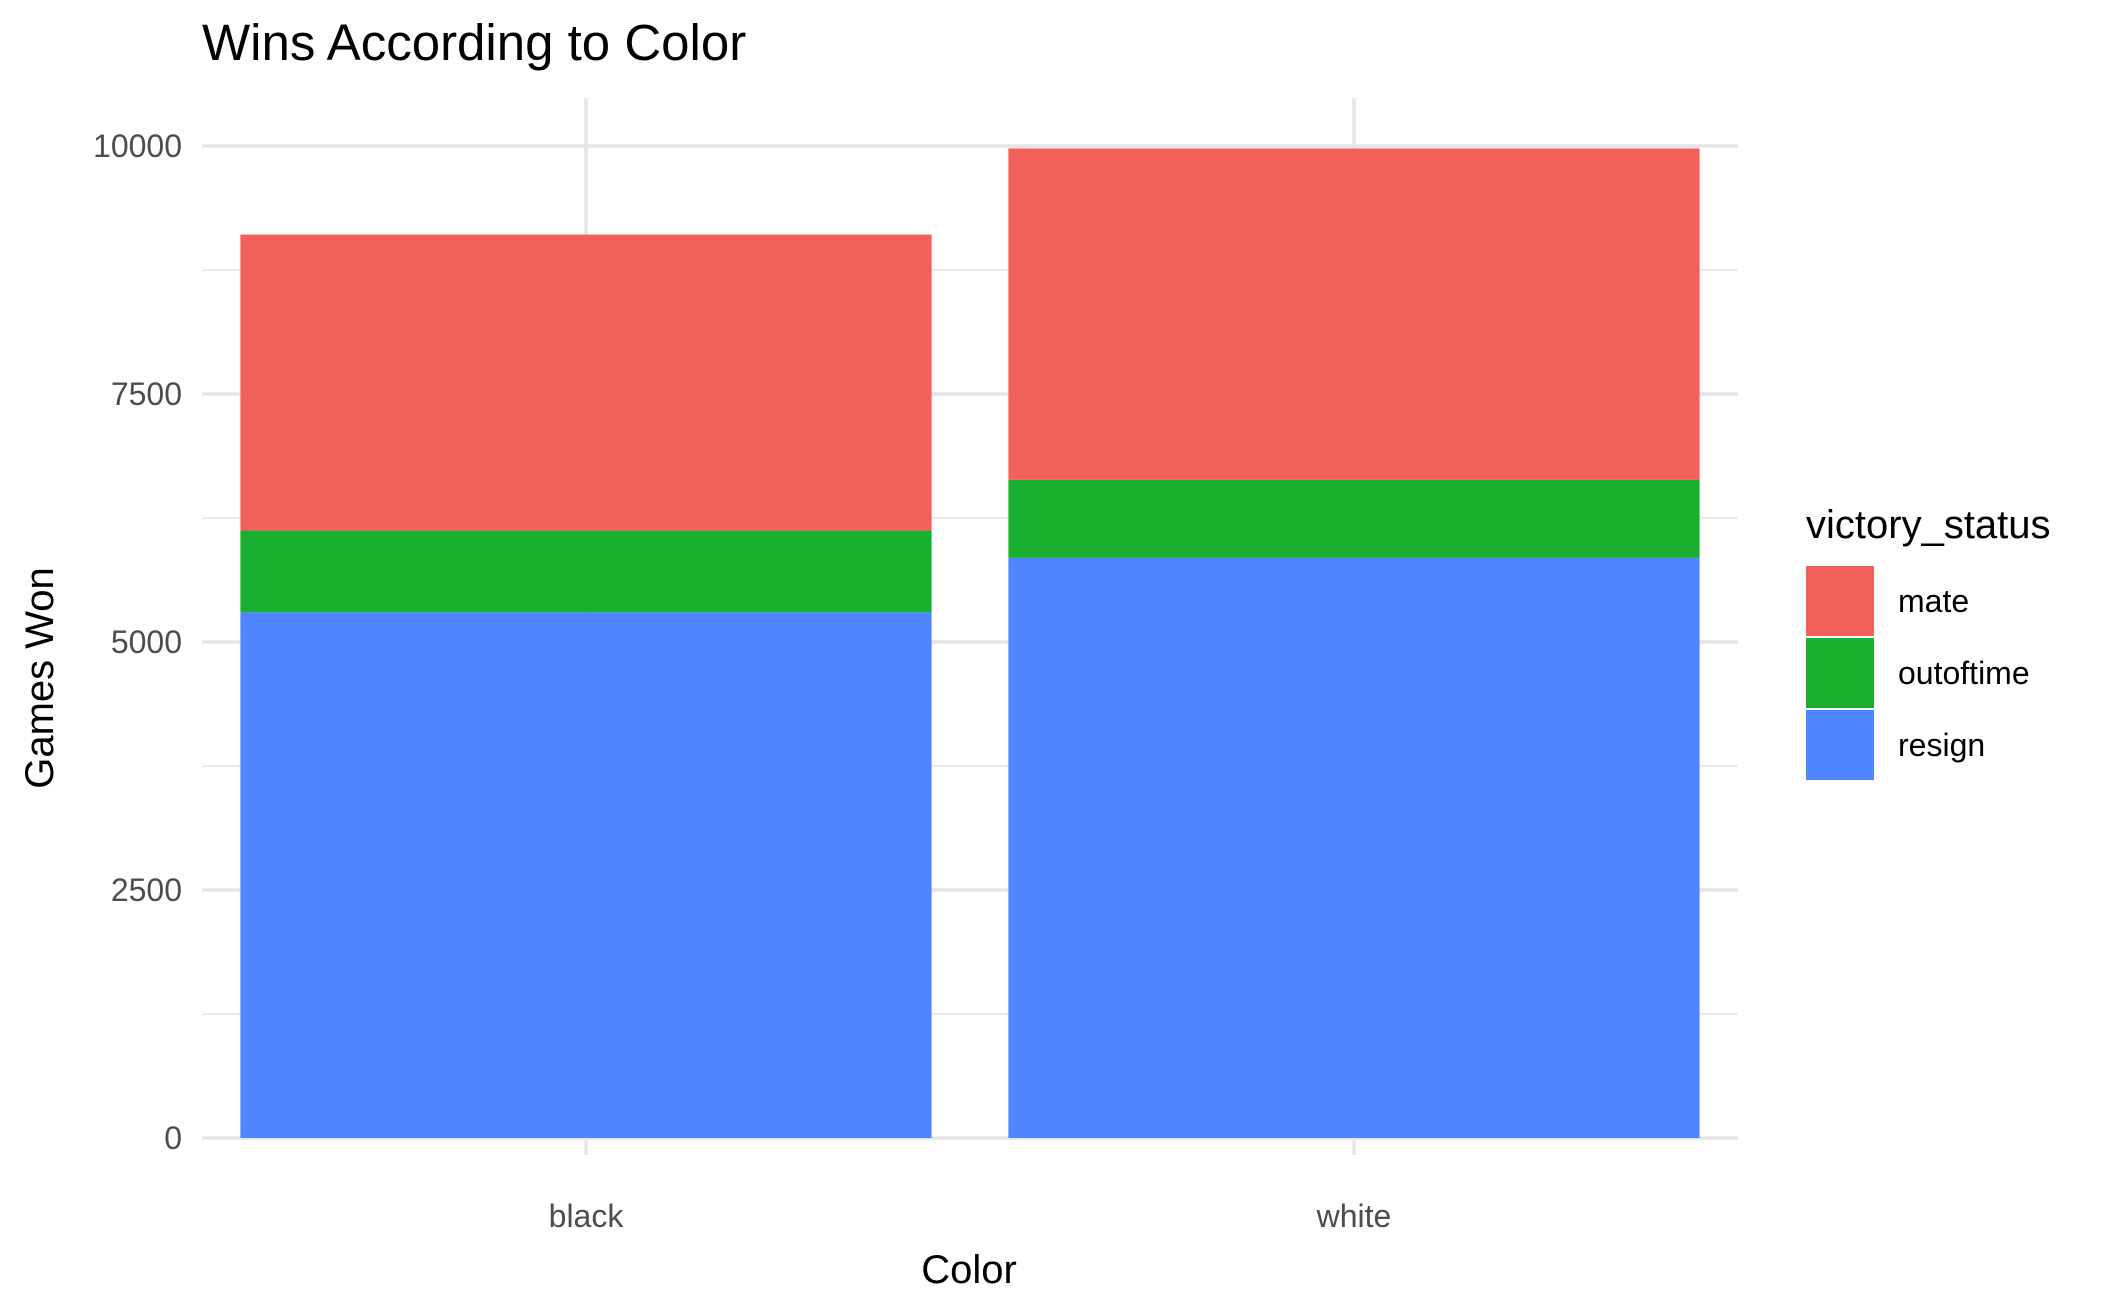 This screenshot has height=1305, width=2112. What do you see at coordinates (1933, 601) in the screenshot?
I see `legend-label-mate: mate` at bounding box center [1933, 601].